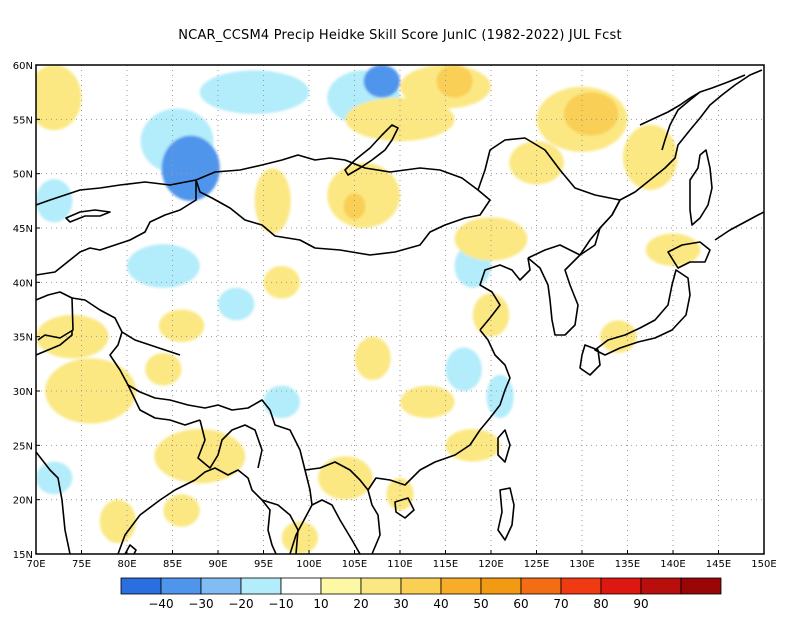 The image size is (800, 618). Describe the element at coordinates (574, 267) in the screenshot. I see `coastline-korea` at that location.